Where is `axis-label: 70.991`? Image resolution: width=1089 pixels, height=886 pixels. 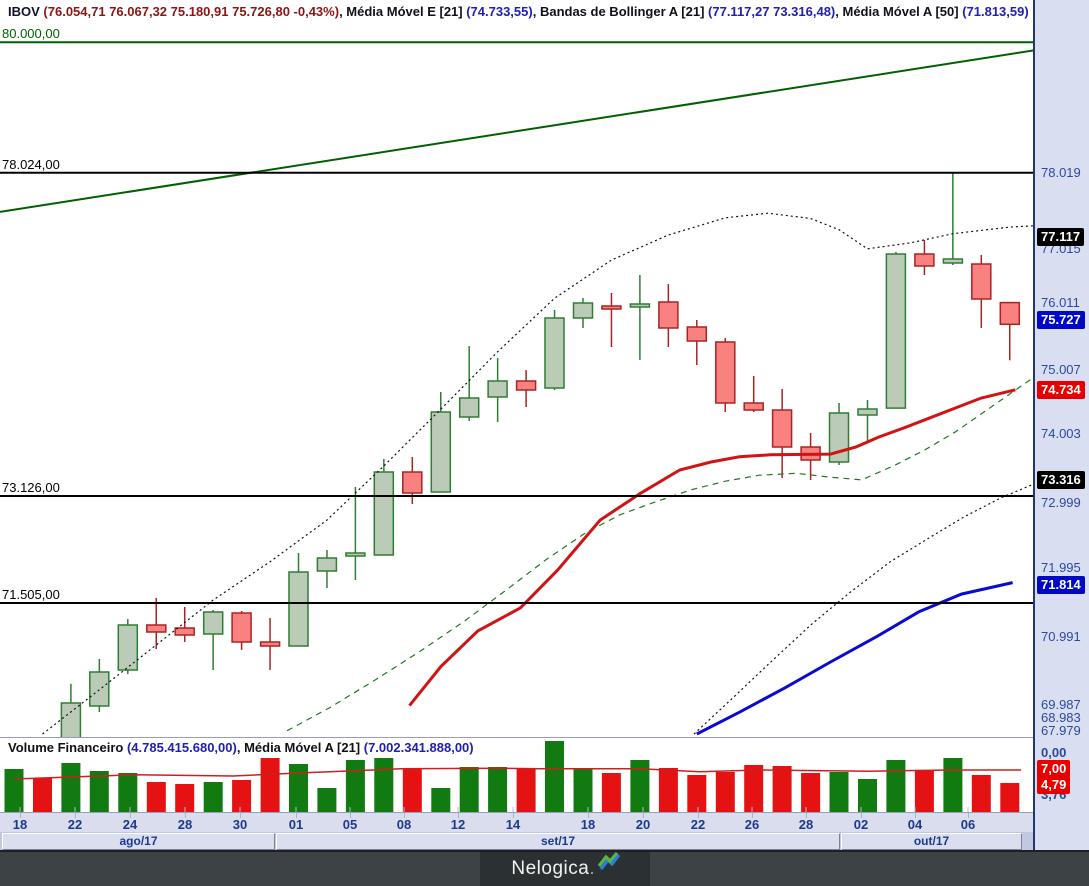
axis-label: 70.991 is located at coordinates (1061, 636).